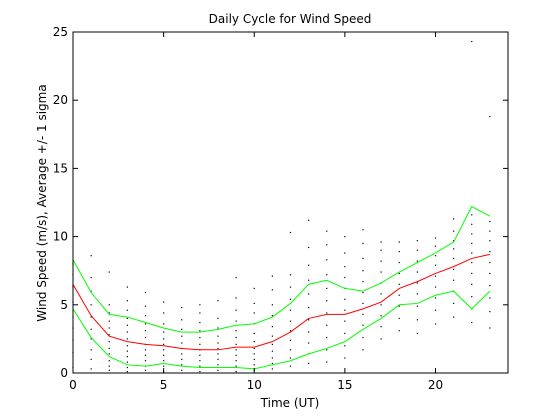 The width and height of the screenshot is (560, 420). Describe the element at coordinates (64, 305) in the screenshot. I see `y-tick-label: 5` at that location.